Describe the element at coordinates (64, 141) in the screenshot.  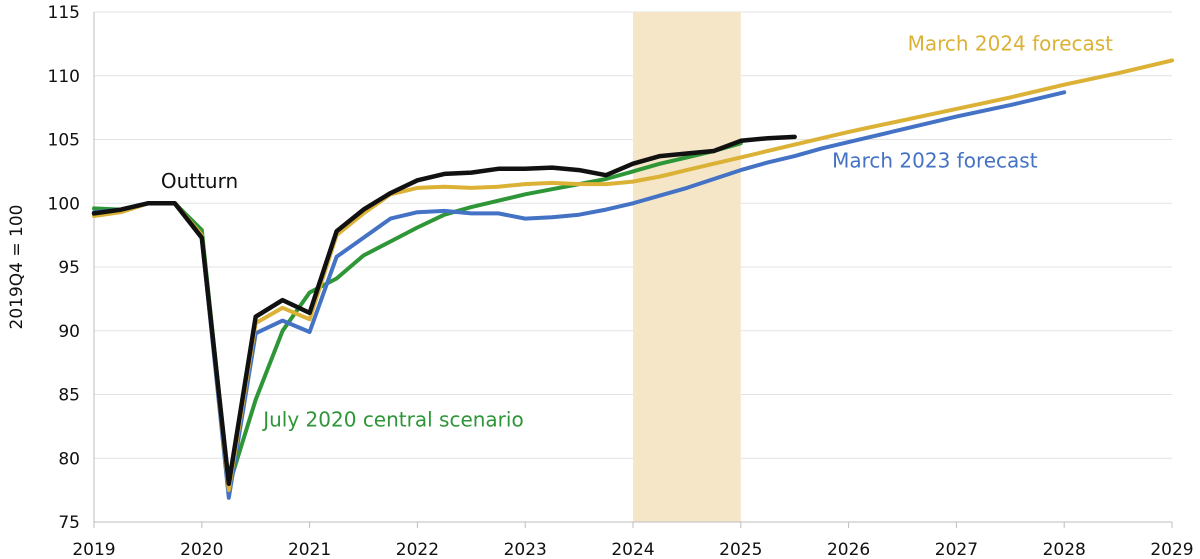
I see `y-tick-label: 105` at that location.